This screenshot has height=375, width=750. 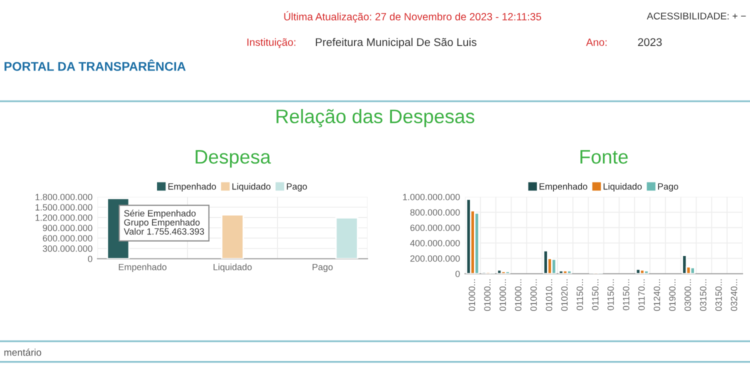 What do you see at coordinates (64, 197) in the screenshot?
I see `y-tick-label: 1.800.000.000` at bounding box center [64, 197].